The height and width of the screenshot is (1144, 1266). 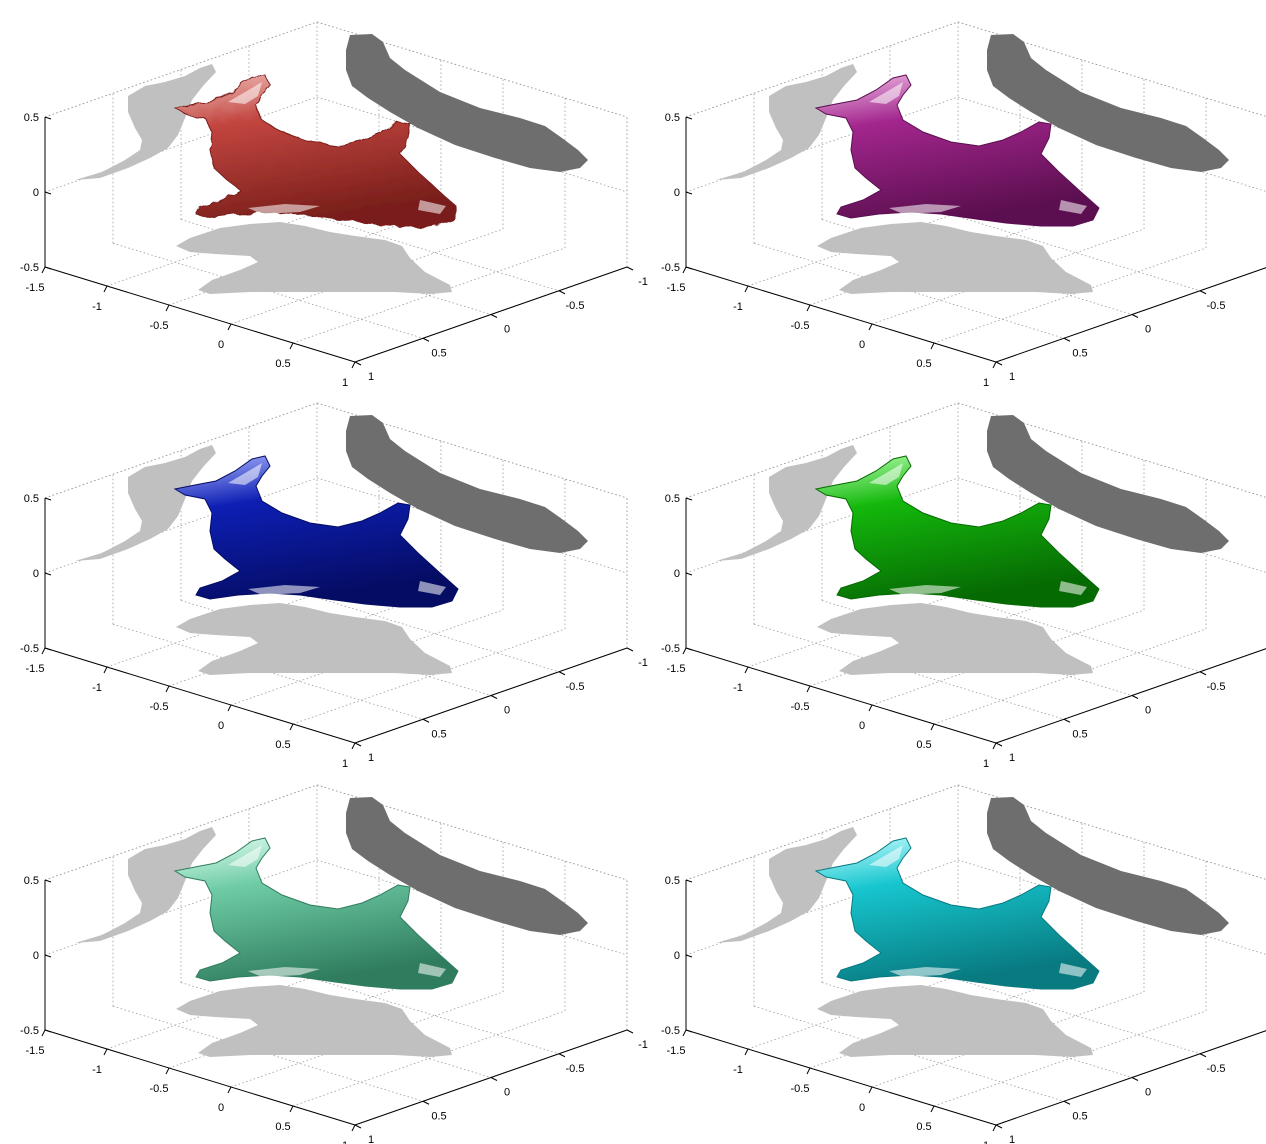 I want to click on z-tick-label: 0, so click(x=677, y=574).